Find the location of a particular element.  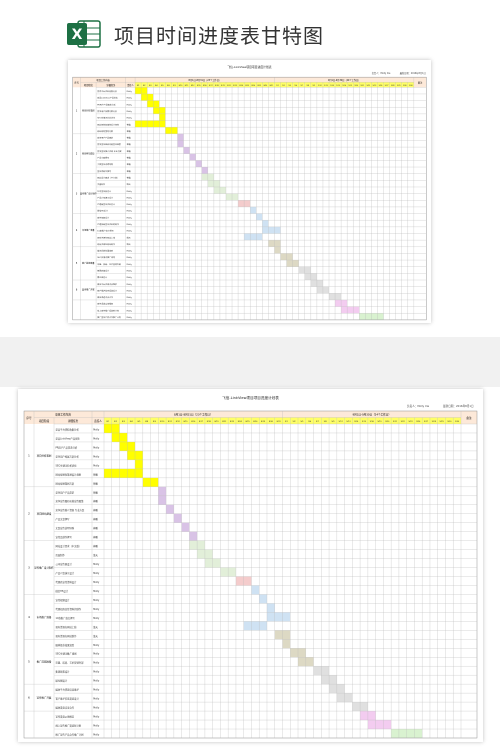

task-name: 推广宣传产品合作推广计划 is located at coordinates (109, 317).